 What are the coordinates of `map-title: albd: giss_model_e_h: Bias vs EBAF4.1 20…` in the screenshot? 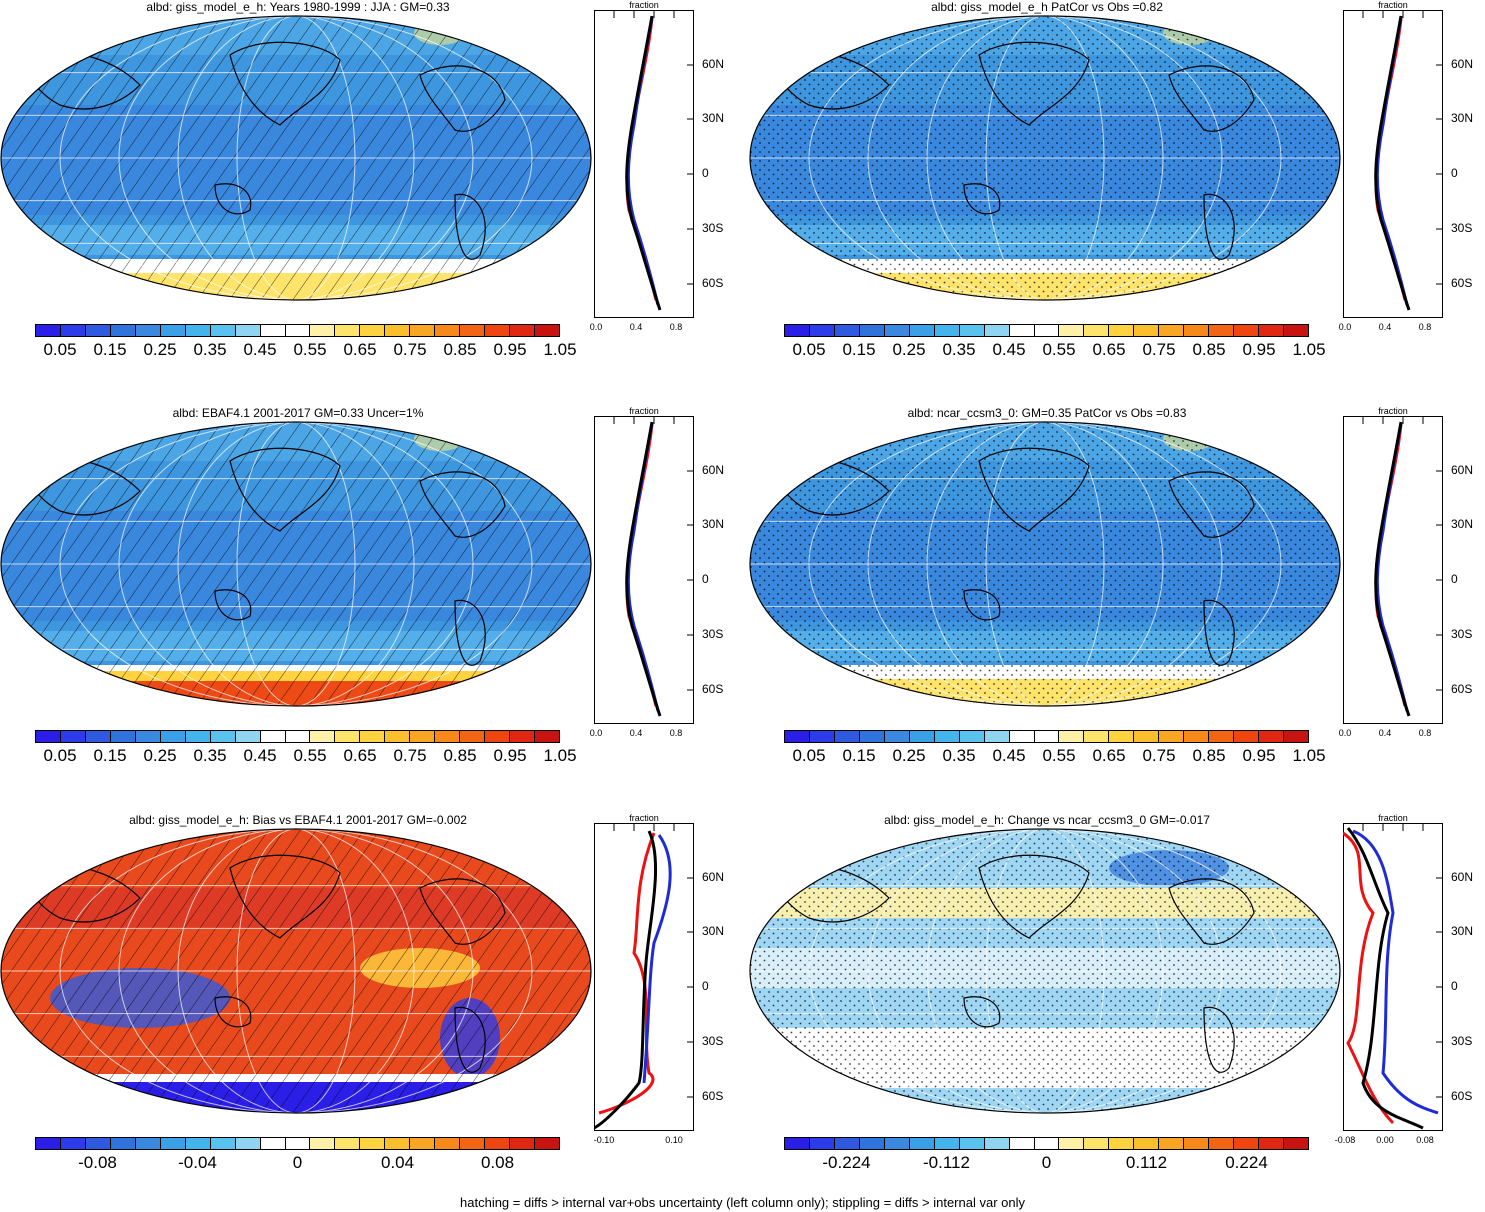 It's located at (298, 820).